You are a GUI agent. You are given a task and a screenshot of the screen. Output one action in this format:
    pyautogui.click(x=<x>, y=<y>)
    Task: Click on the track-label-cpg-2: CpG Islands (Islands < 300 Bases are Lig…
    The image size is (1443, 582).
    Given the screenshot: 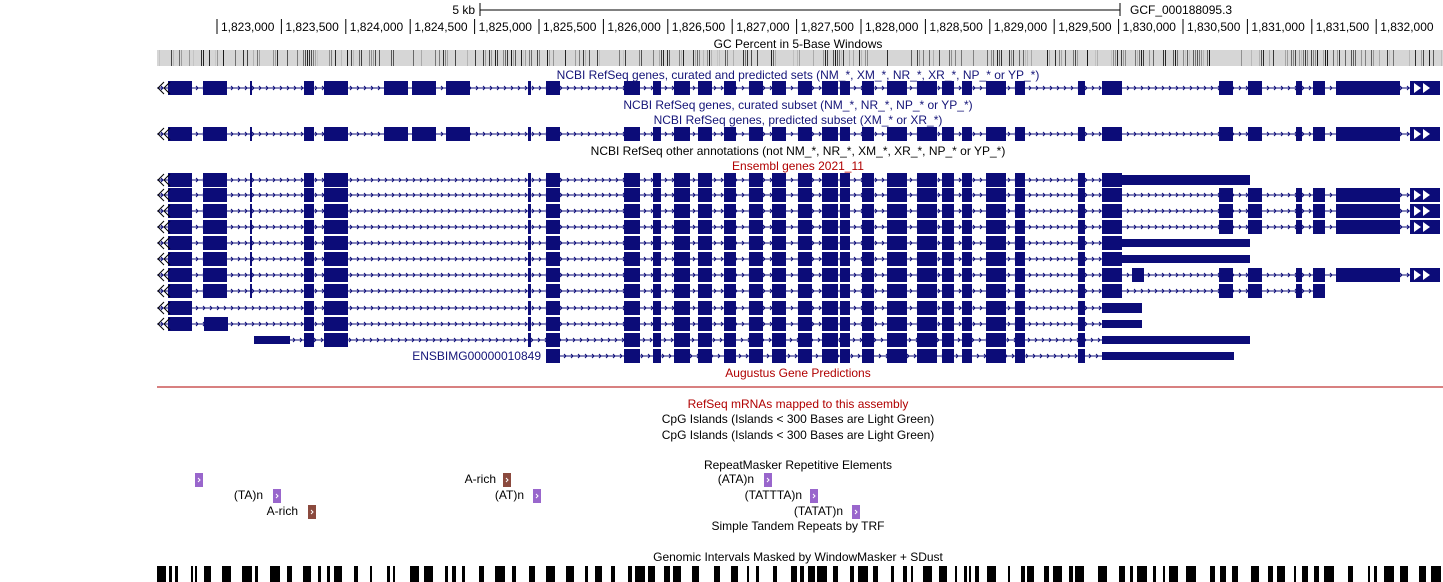 What is the action you would take?
    pyautogui.click(x=798, y=435)
    